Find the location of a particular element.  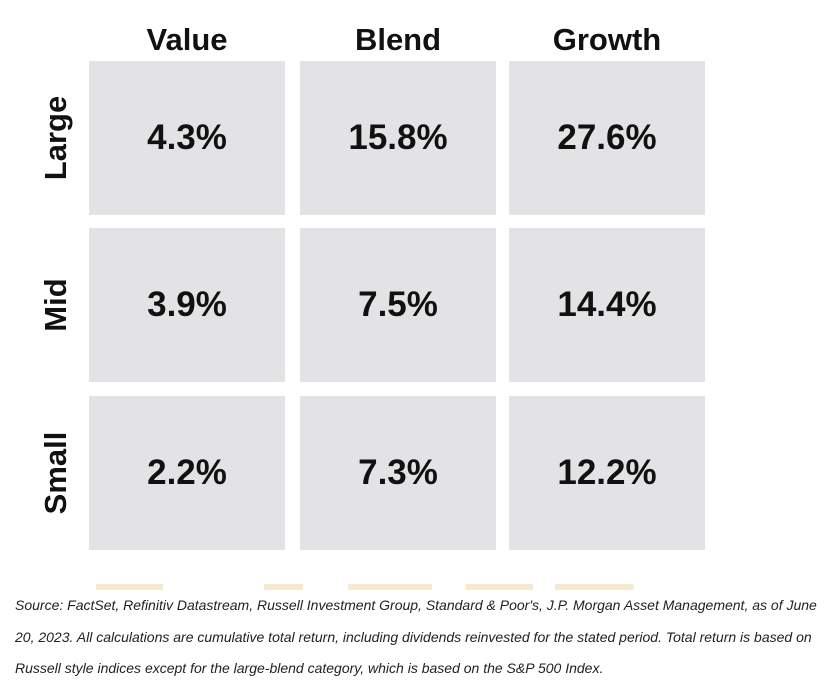

cell-small-growth: 12.2% is located at coordinates (607, 473).